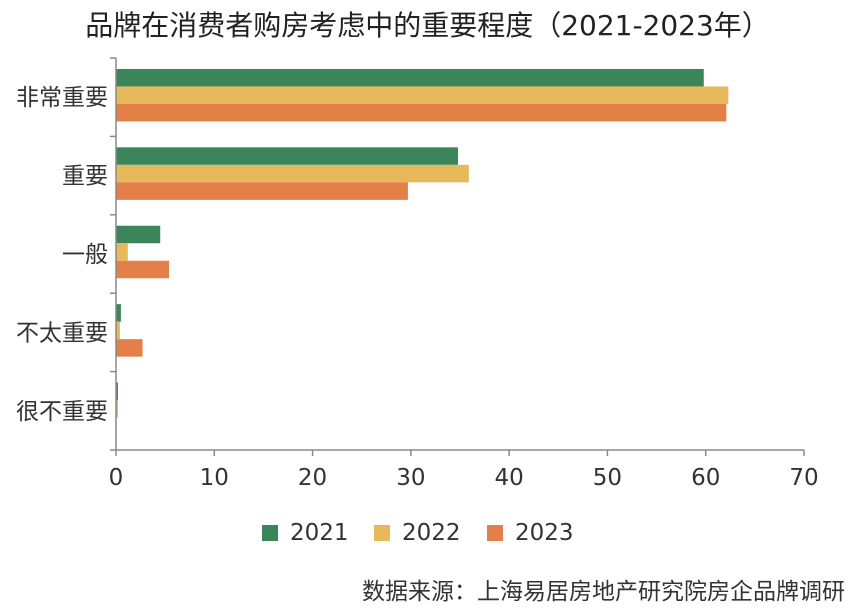 Image resolution: width=855 pixels, height=611 pixels. Describe the element at coordinates (62, 98) in the screenshot. I see `category-label: 非常重要` at that location.